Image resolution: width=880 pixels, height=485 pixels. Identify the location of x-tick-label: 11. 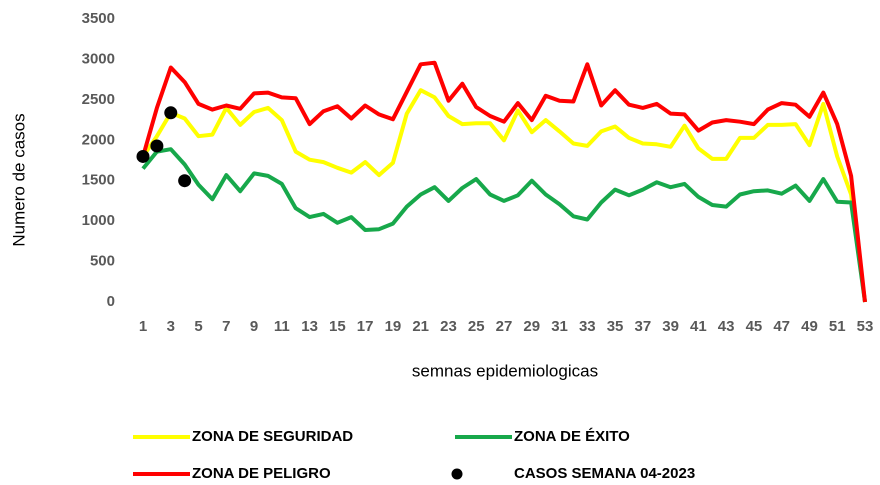
(282, 326).